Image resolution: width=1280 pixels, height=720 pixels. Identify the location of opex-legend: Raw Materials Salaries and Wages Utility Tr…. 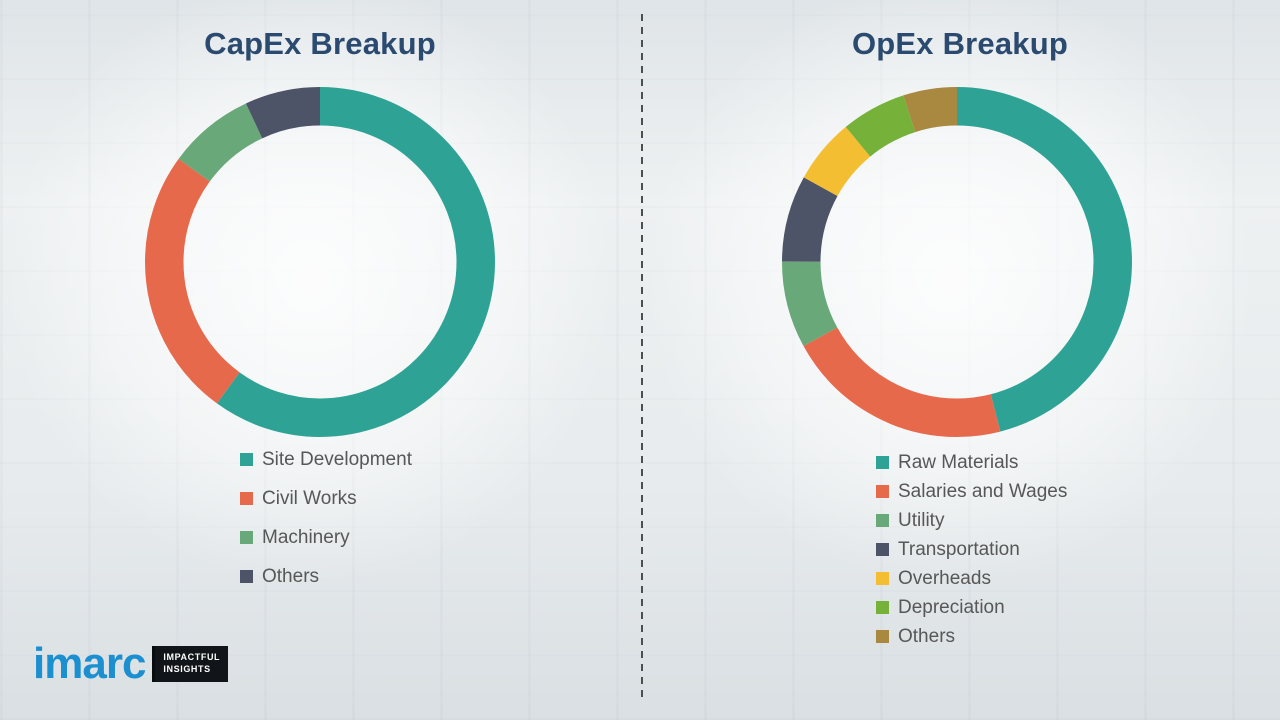
(971, 549).